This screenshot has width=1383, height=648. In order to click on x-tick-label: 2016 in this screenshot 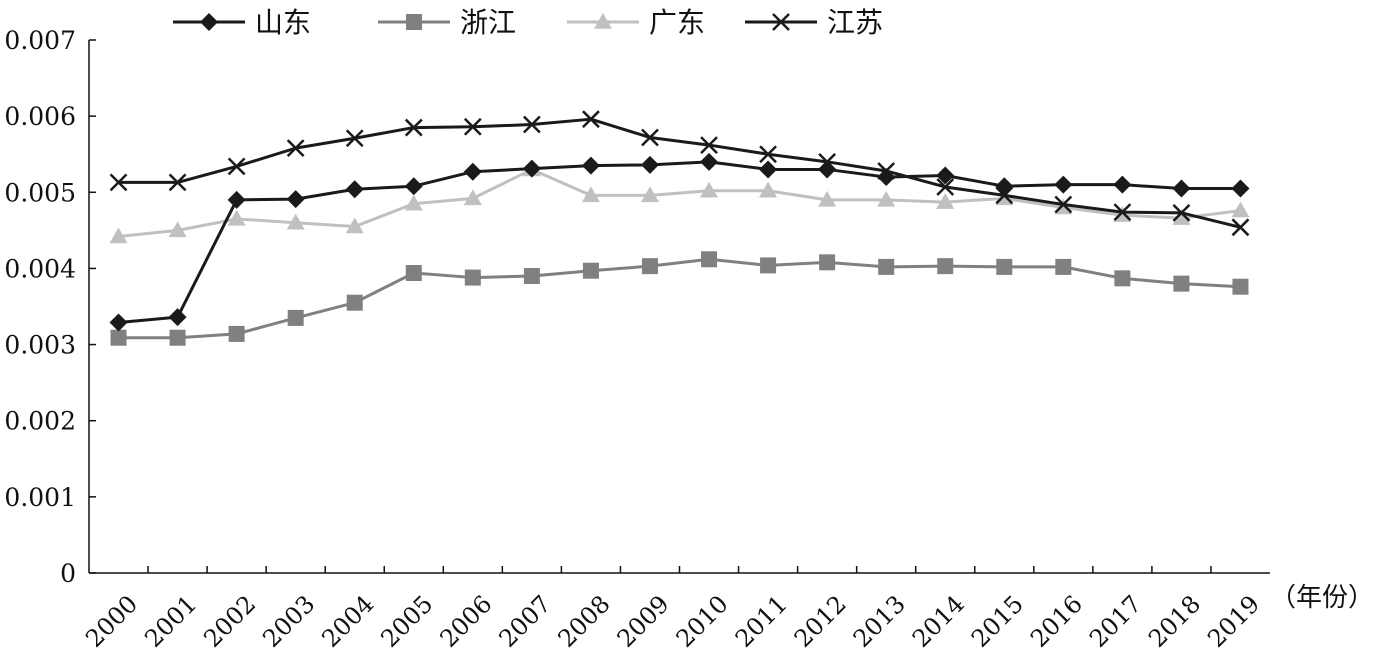, I will do `click(1056, 619)`.